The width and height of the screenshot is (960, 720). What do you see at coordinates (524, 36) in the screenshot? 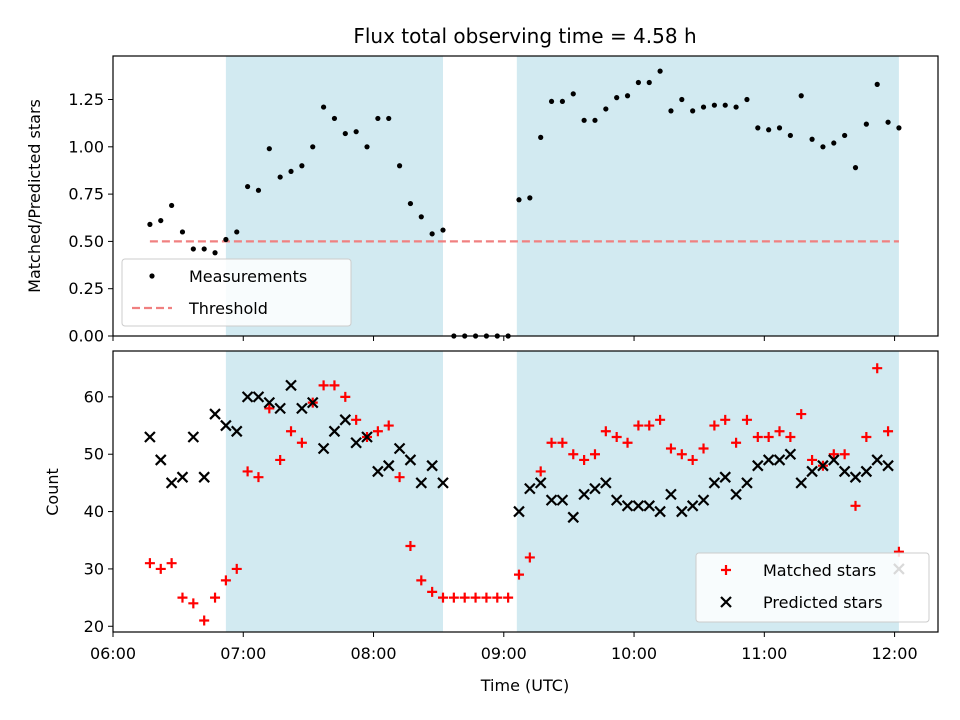
I see `chart-title: Flux total observing time = 4.58 h` at bounding box center [524, 36].